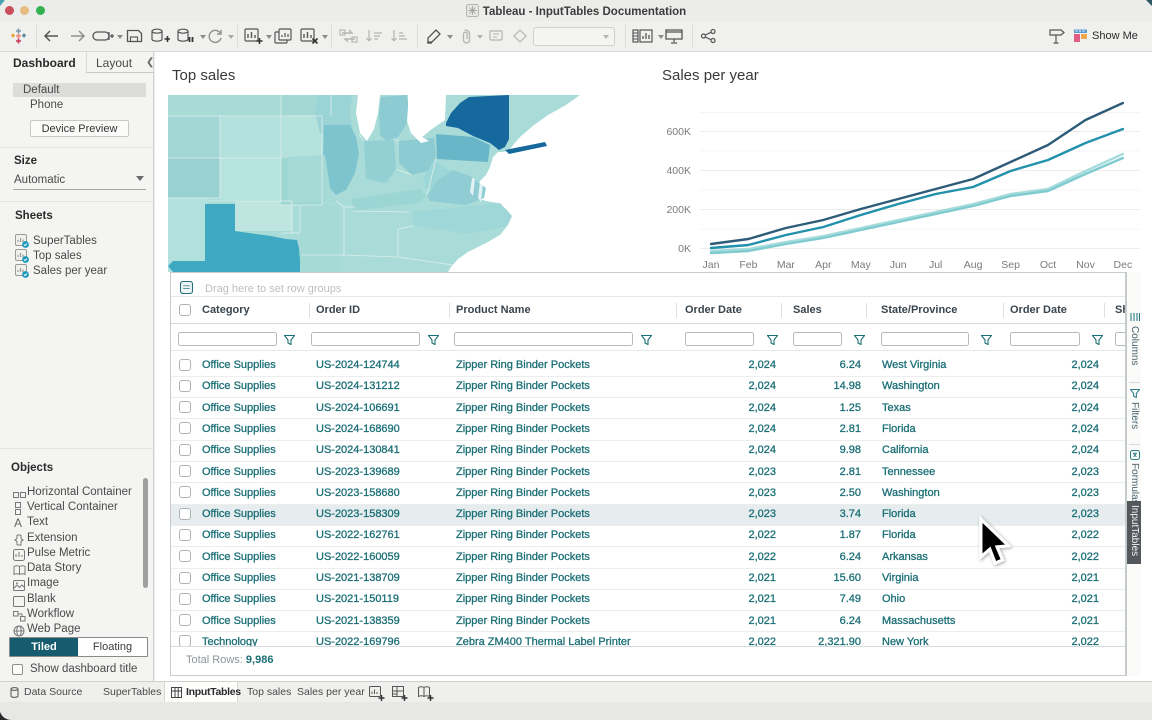  I want to click on svg-text: Aug, so click(973, 265).